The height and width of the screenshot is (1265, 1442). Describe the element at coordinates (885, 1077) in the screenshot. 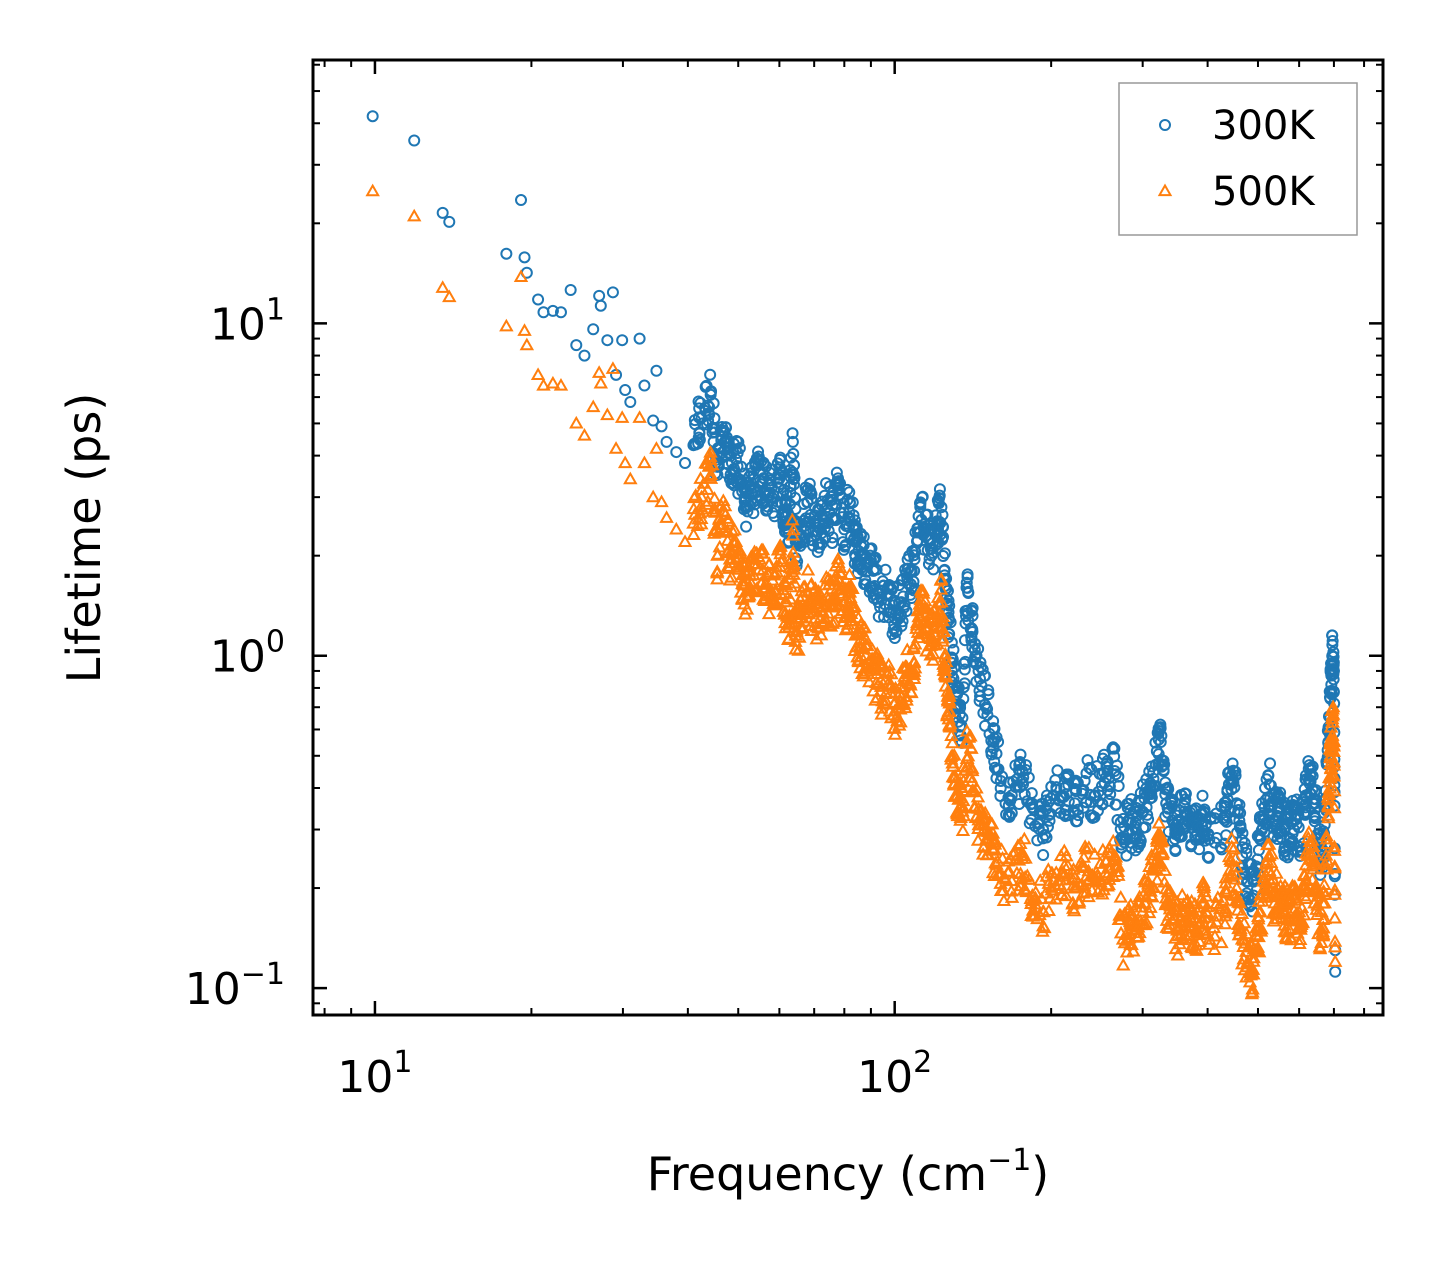

I see `x-tick-label-base: 10` at that location.